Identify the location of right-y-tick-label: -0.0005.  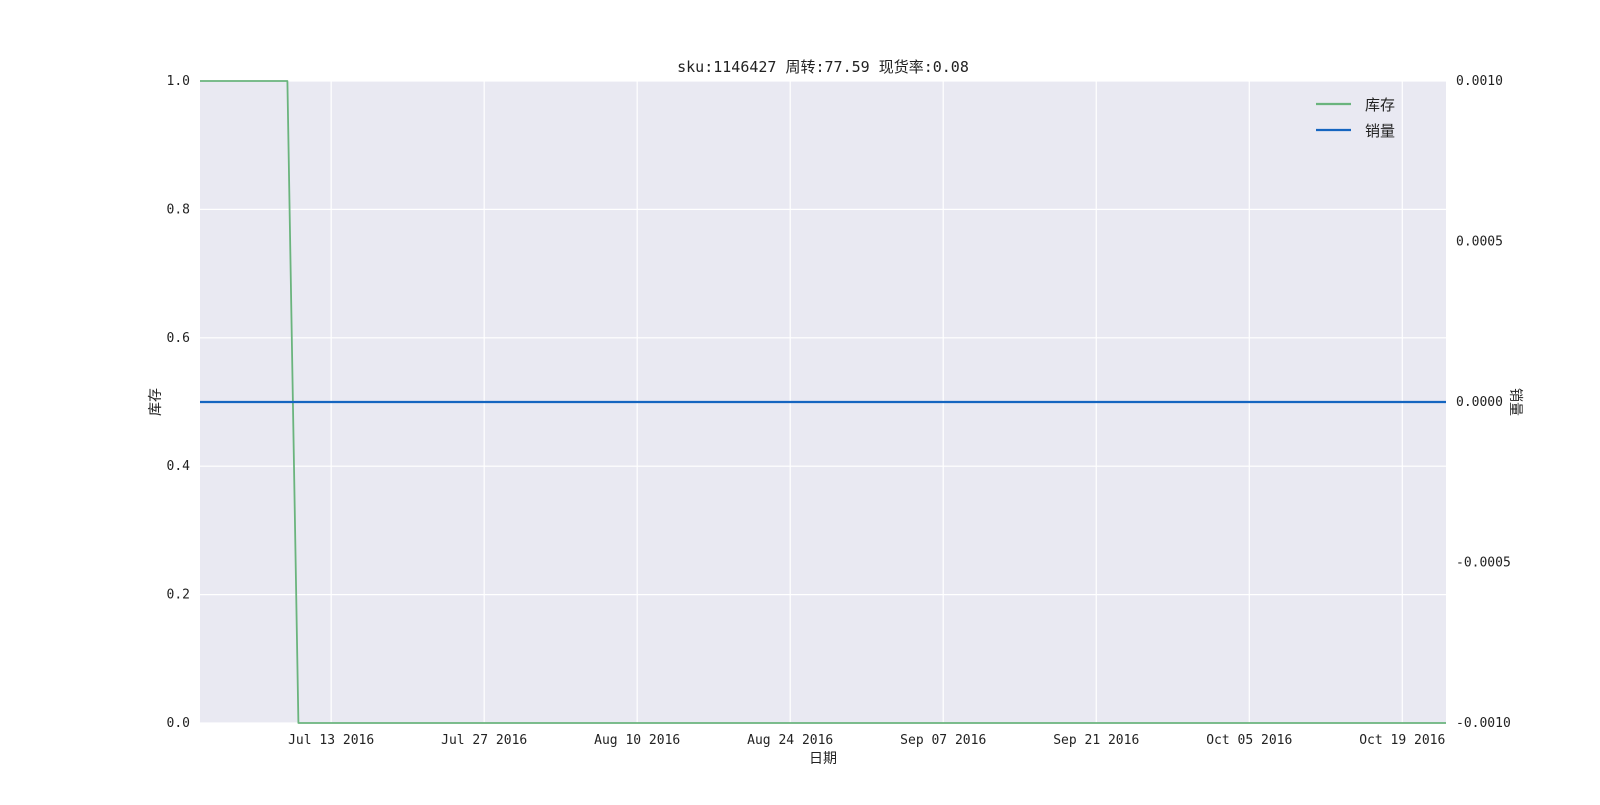
(1483, 563).